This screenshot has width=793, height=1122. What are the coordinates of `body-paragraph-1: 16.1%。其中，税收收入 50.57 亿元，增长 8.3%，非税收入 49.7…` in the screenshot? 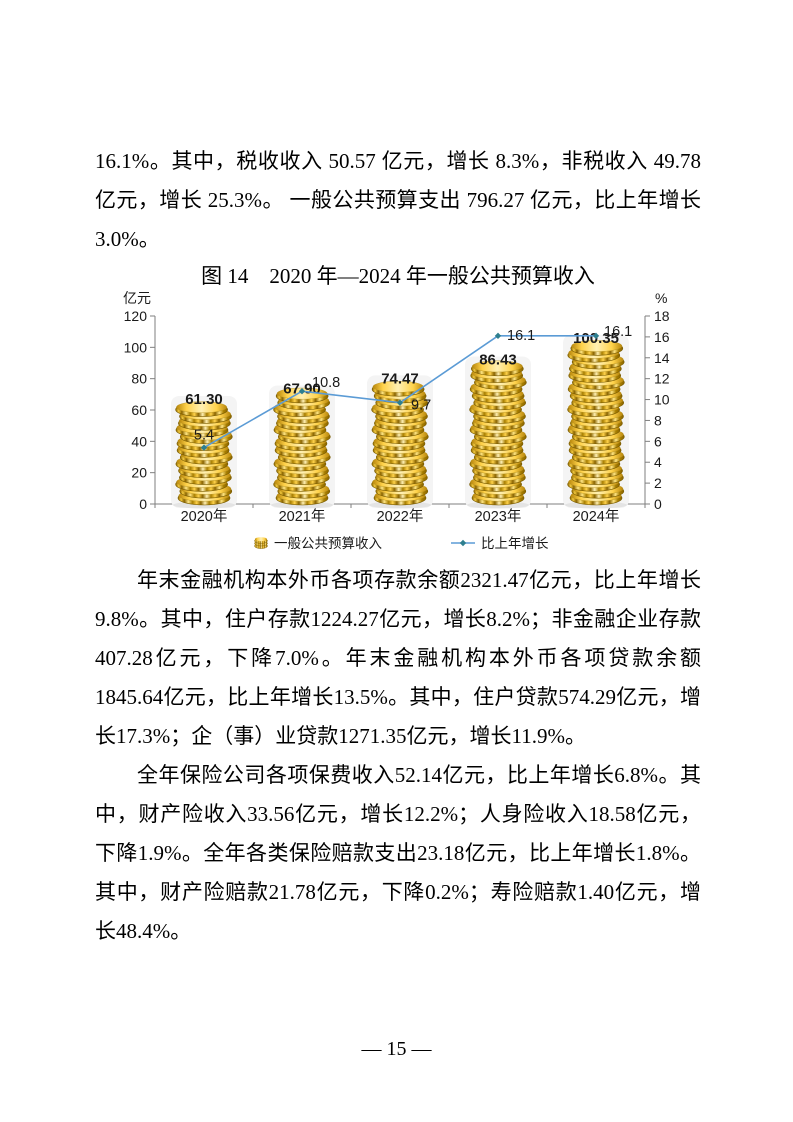 It's located at (398, 200).